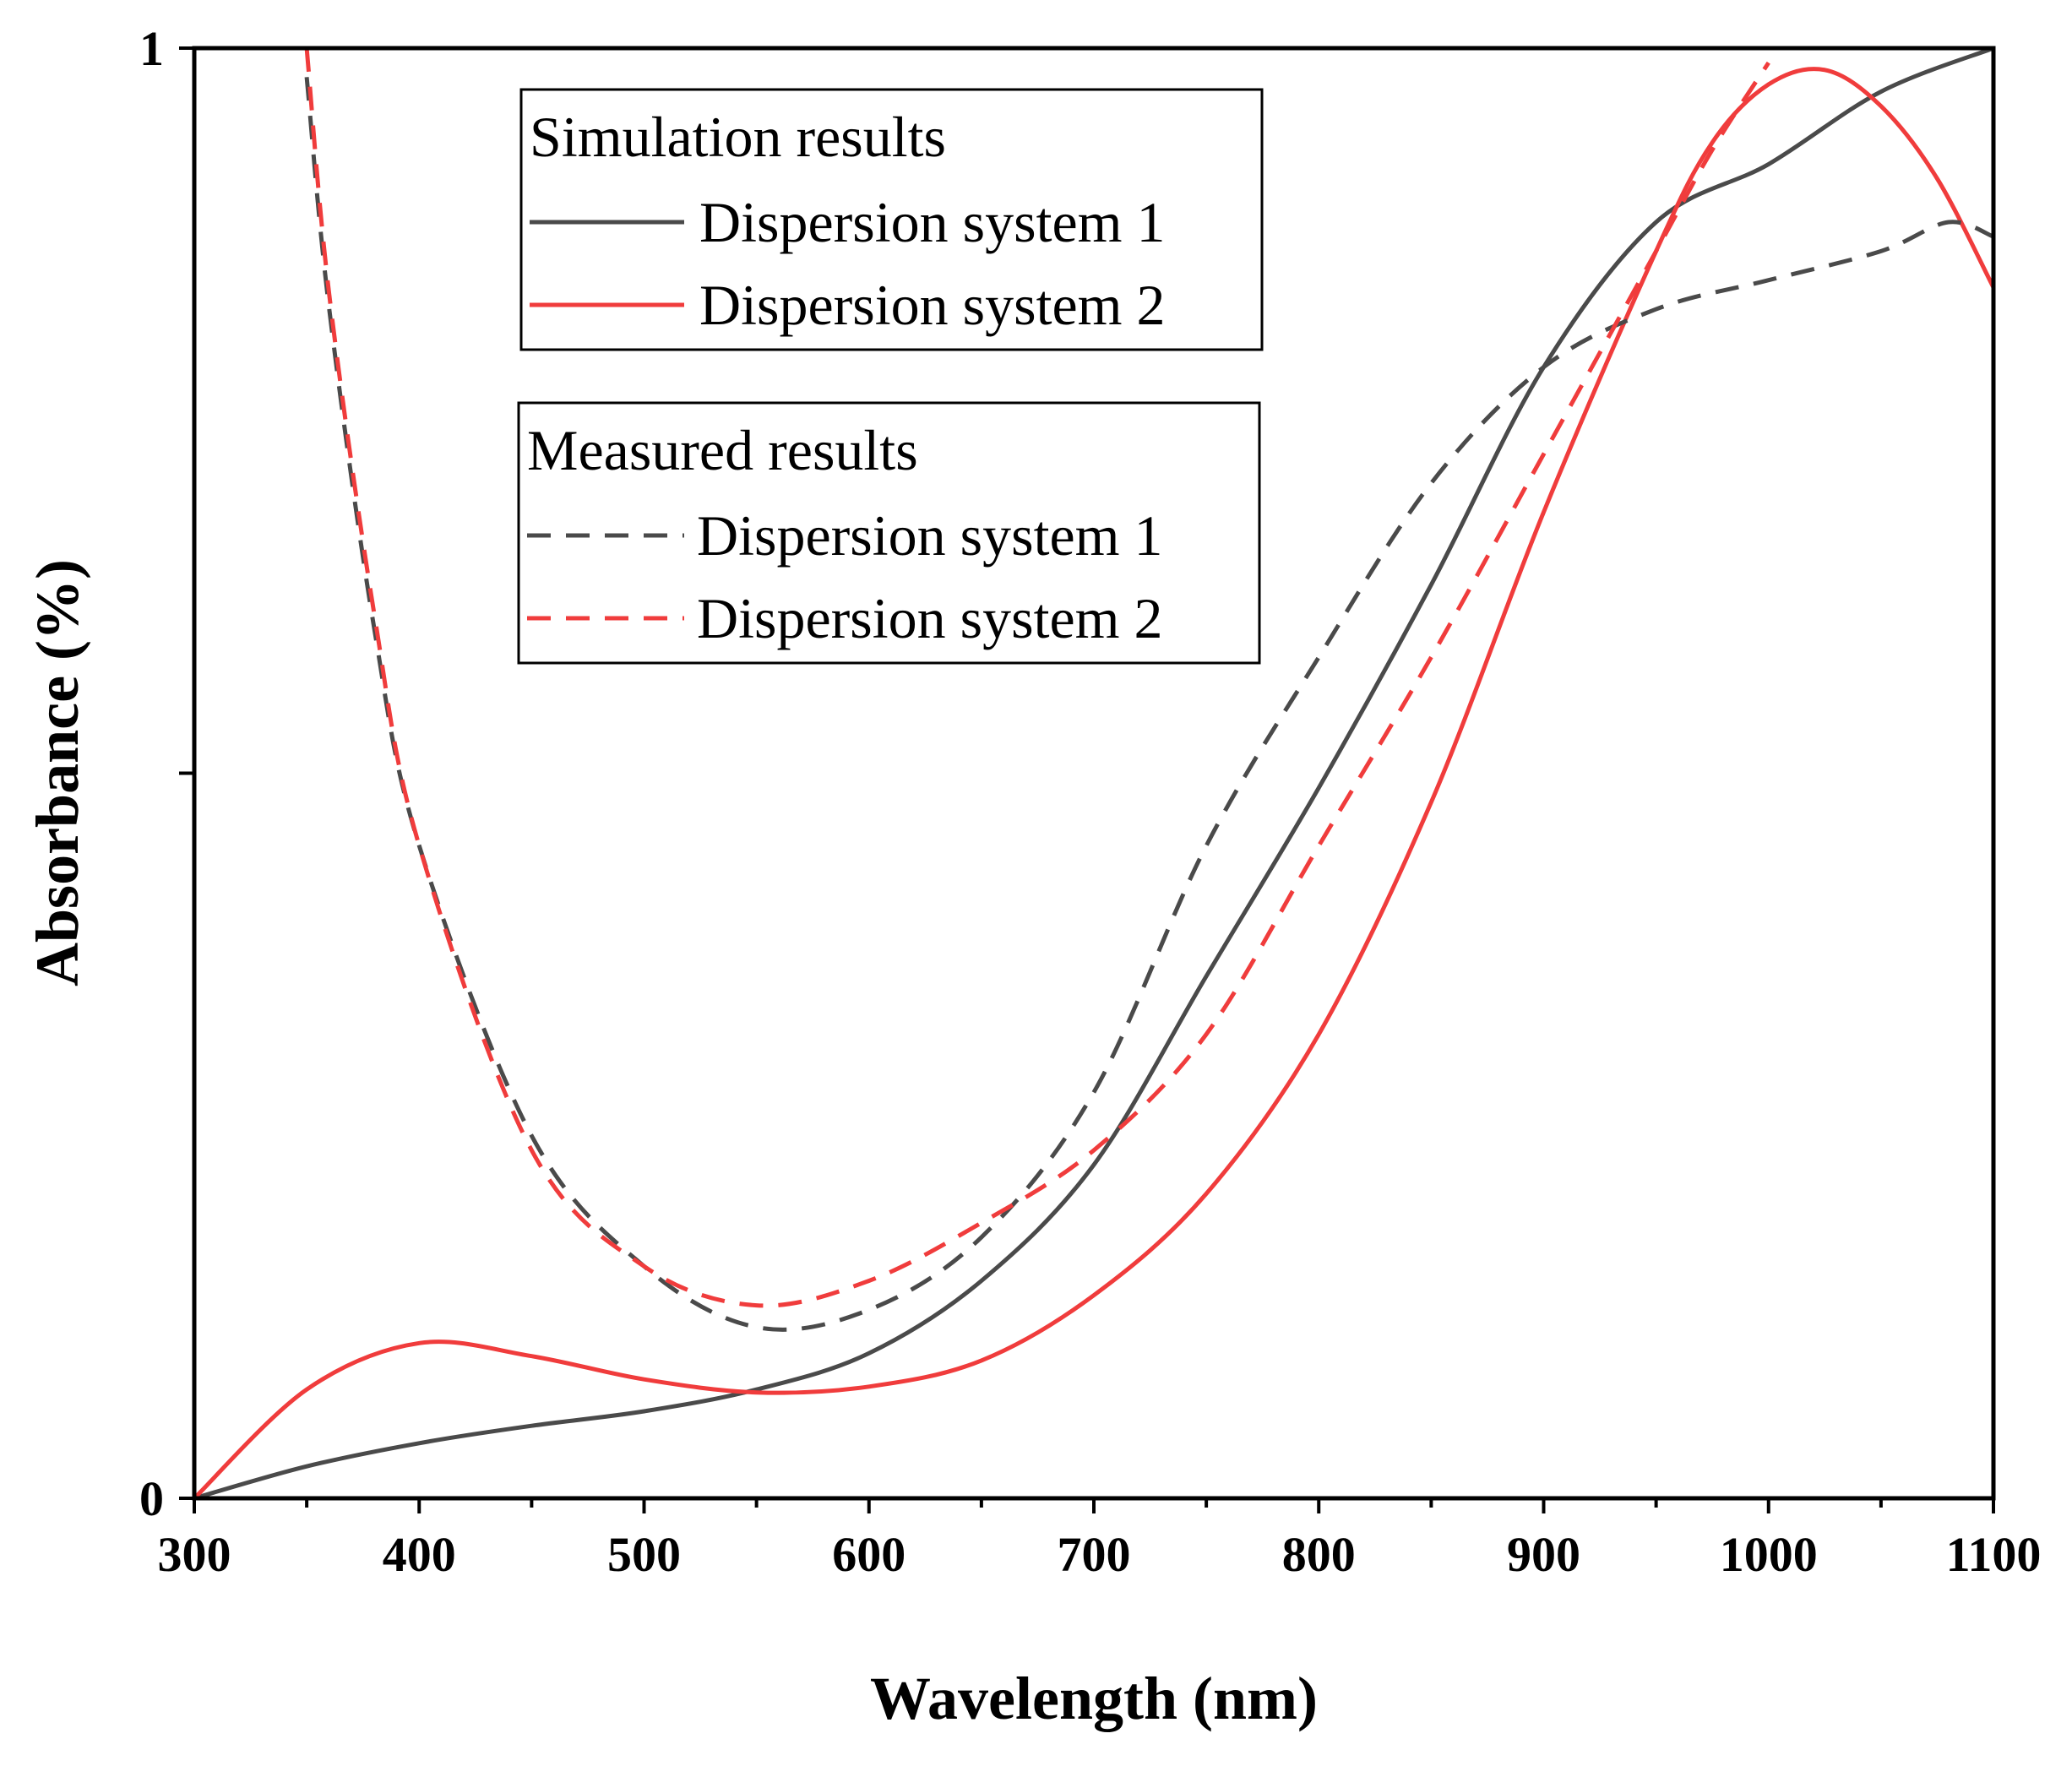 This screenshot has width=2072, height=1766. What do you see at coordinates (932, 305) in the screenshot?
I see `legend-entry-sim-2: Dispersion system 2` at bounding box center [932, 305].